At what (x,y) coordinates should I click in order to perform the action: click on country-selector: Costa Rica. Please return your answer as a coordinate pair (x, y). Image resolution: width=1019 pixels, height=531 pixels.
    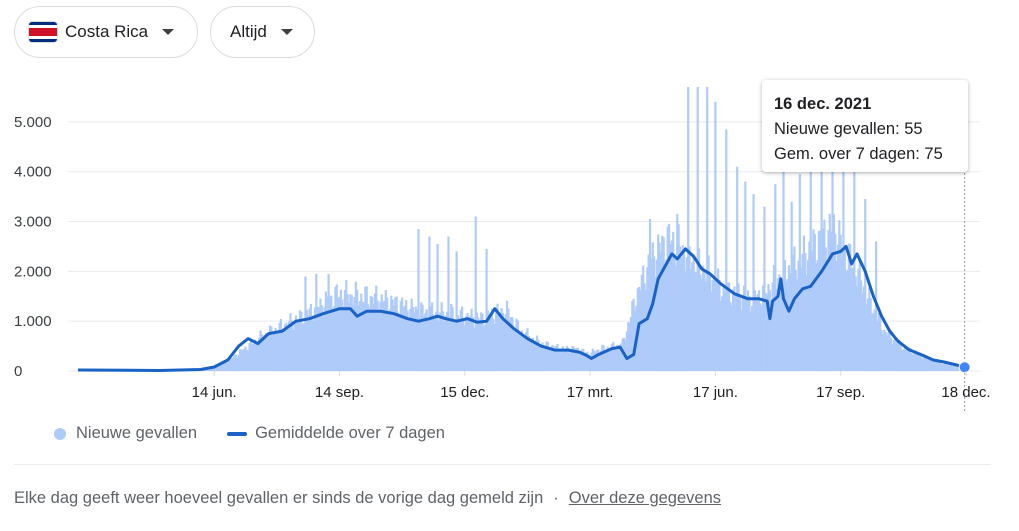
    Looking at the image, I should click on (106, 32).